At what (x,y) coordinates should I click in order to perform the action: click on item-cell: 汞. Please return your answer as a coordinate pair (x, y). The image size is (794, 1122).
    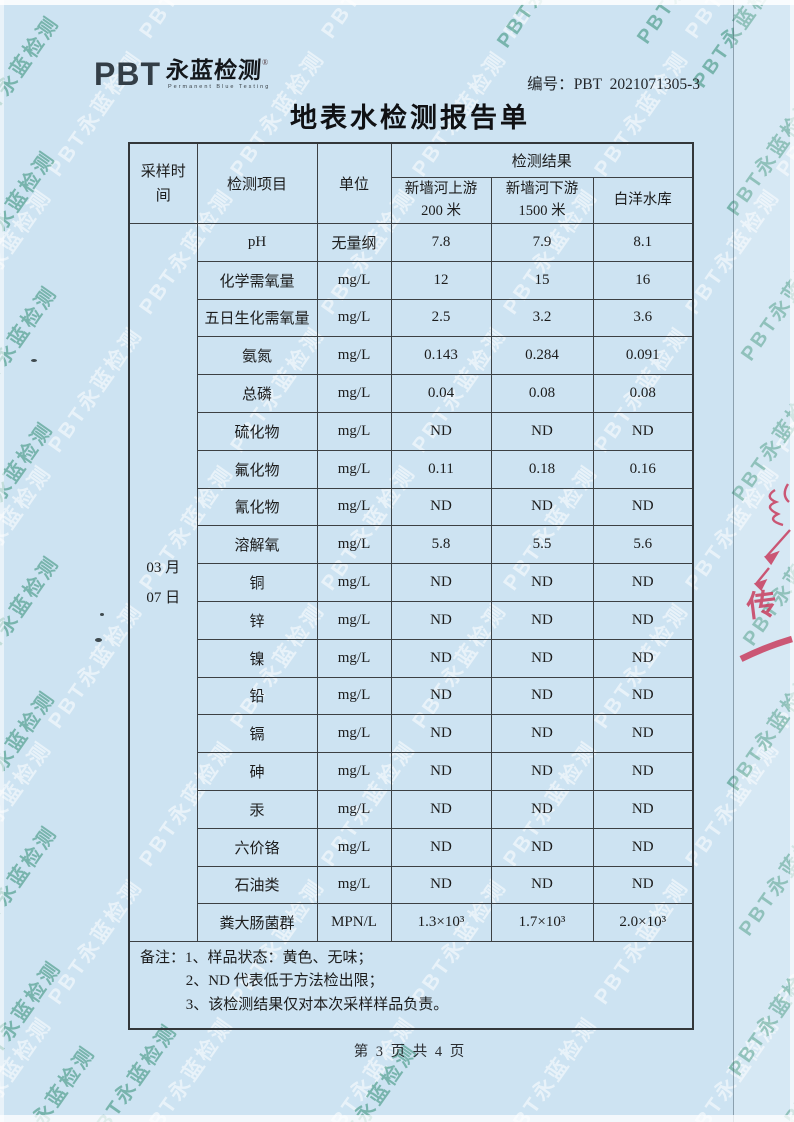
    Looking at the image, I should click on (257, 809).